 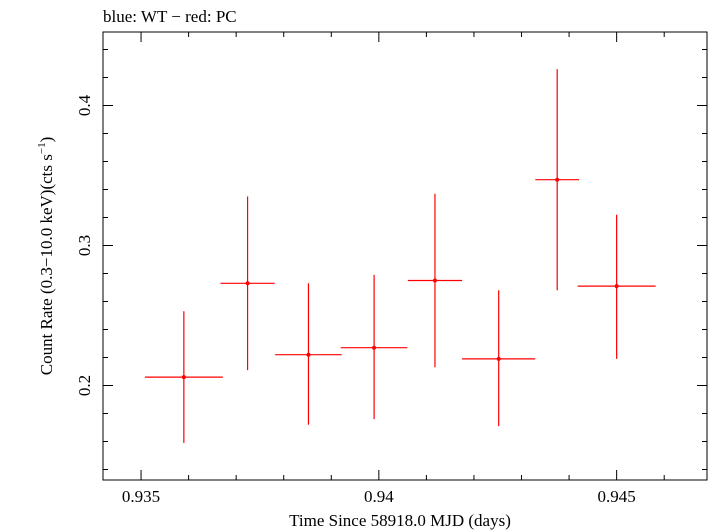 I want to click on x-tick-label: 0.935, so click(x=141, y=496).